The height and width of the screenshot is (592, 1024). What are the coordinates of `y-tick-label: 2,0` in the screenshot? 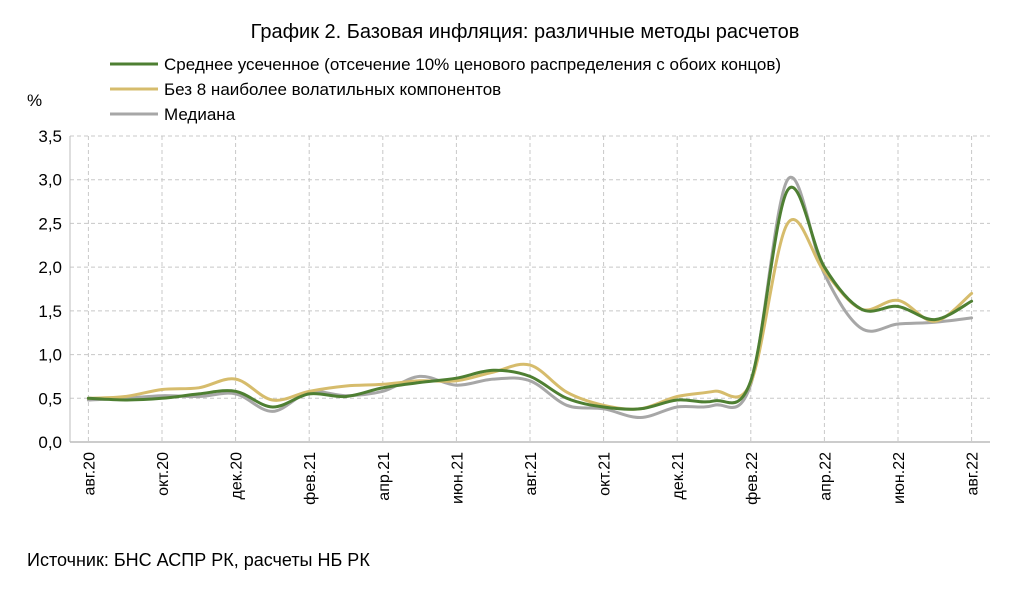 It's located at (50, 267).